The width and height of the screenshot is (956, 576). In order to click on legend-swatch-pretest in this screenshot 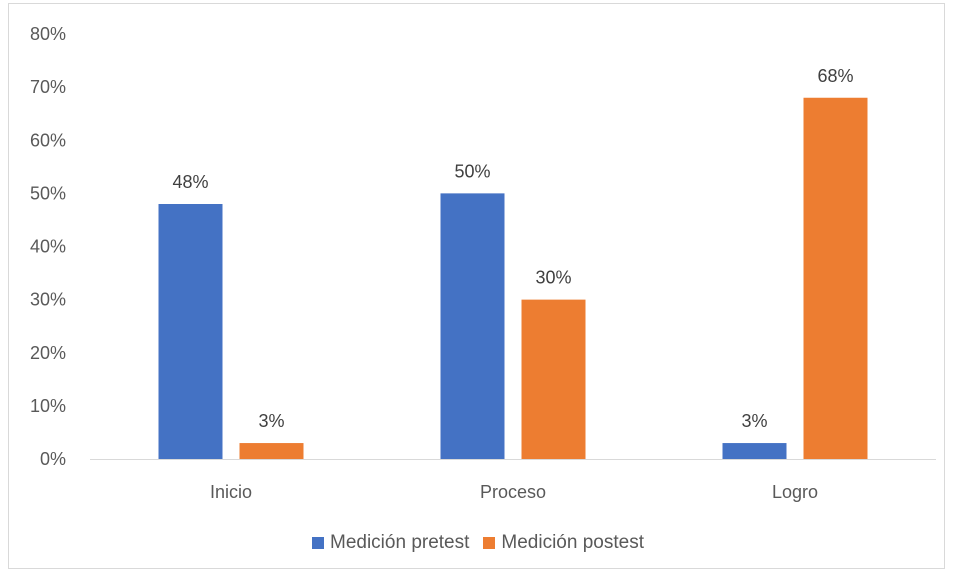, I will do `click(318, 543)`.